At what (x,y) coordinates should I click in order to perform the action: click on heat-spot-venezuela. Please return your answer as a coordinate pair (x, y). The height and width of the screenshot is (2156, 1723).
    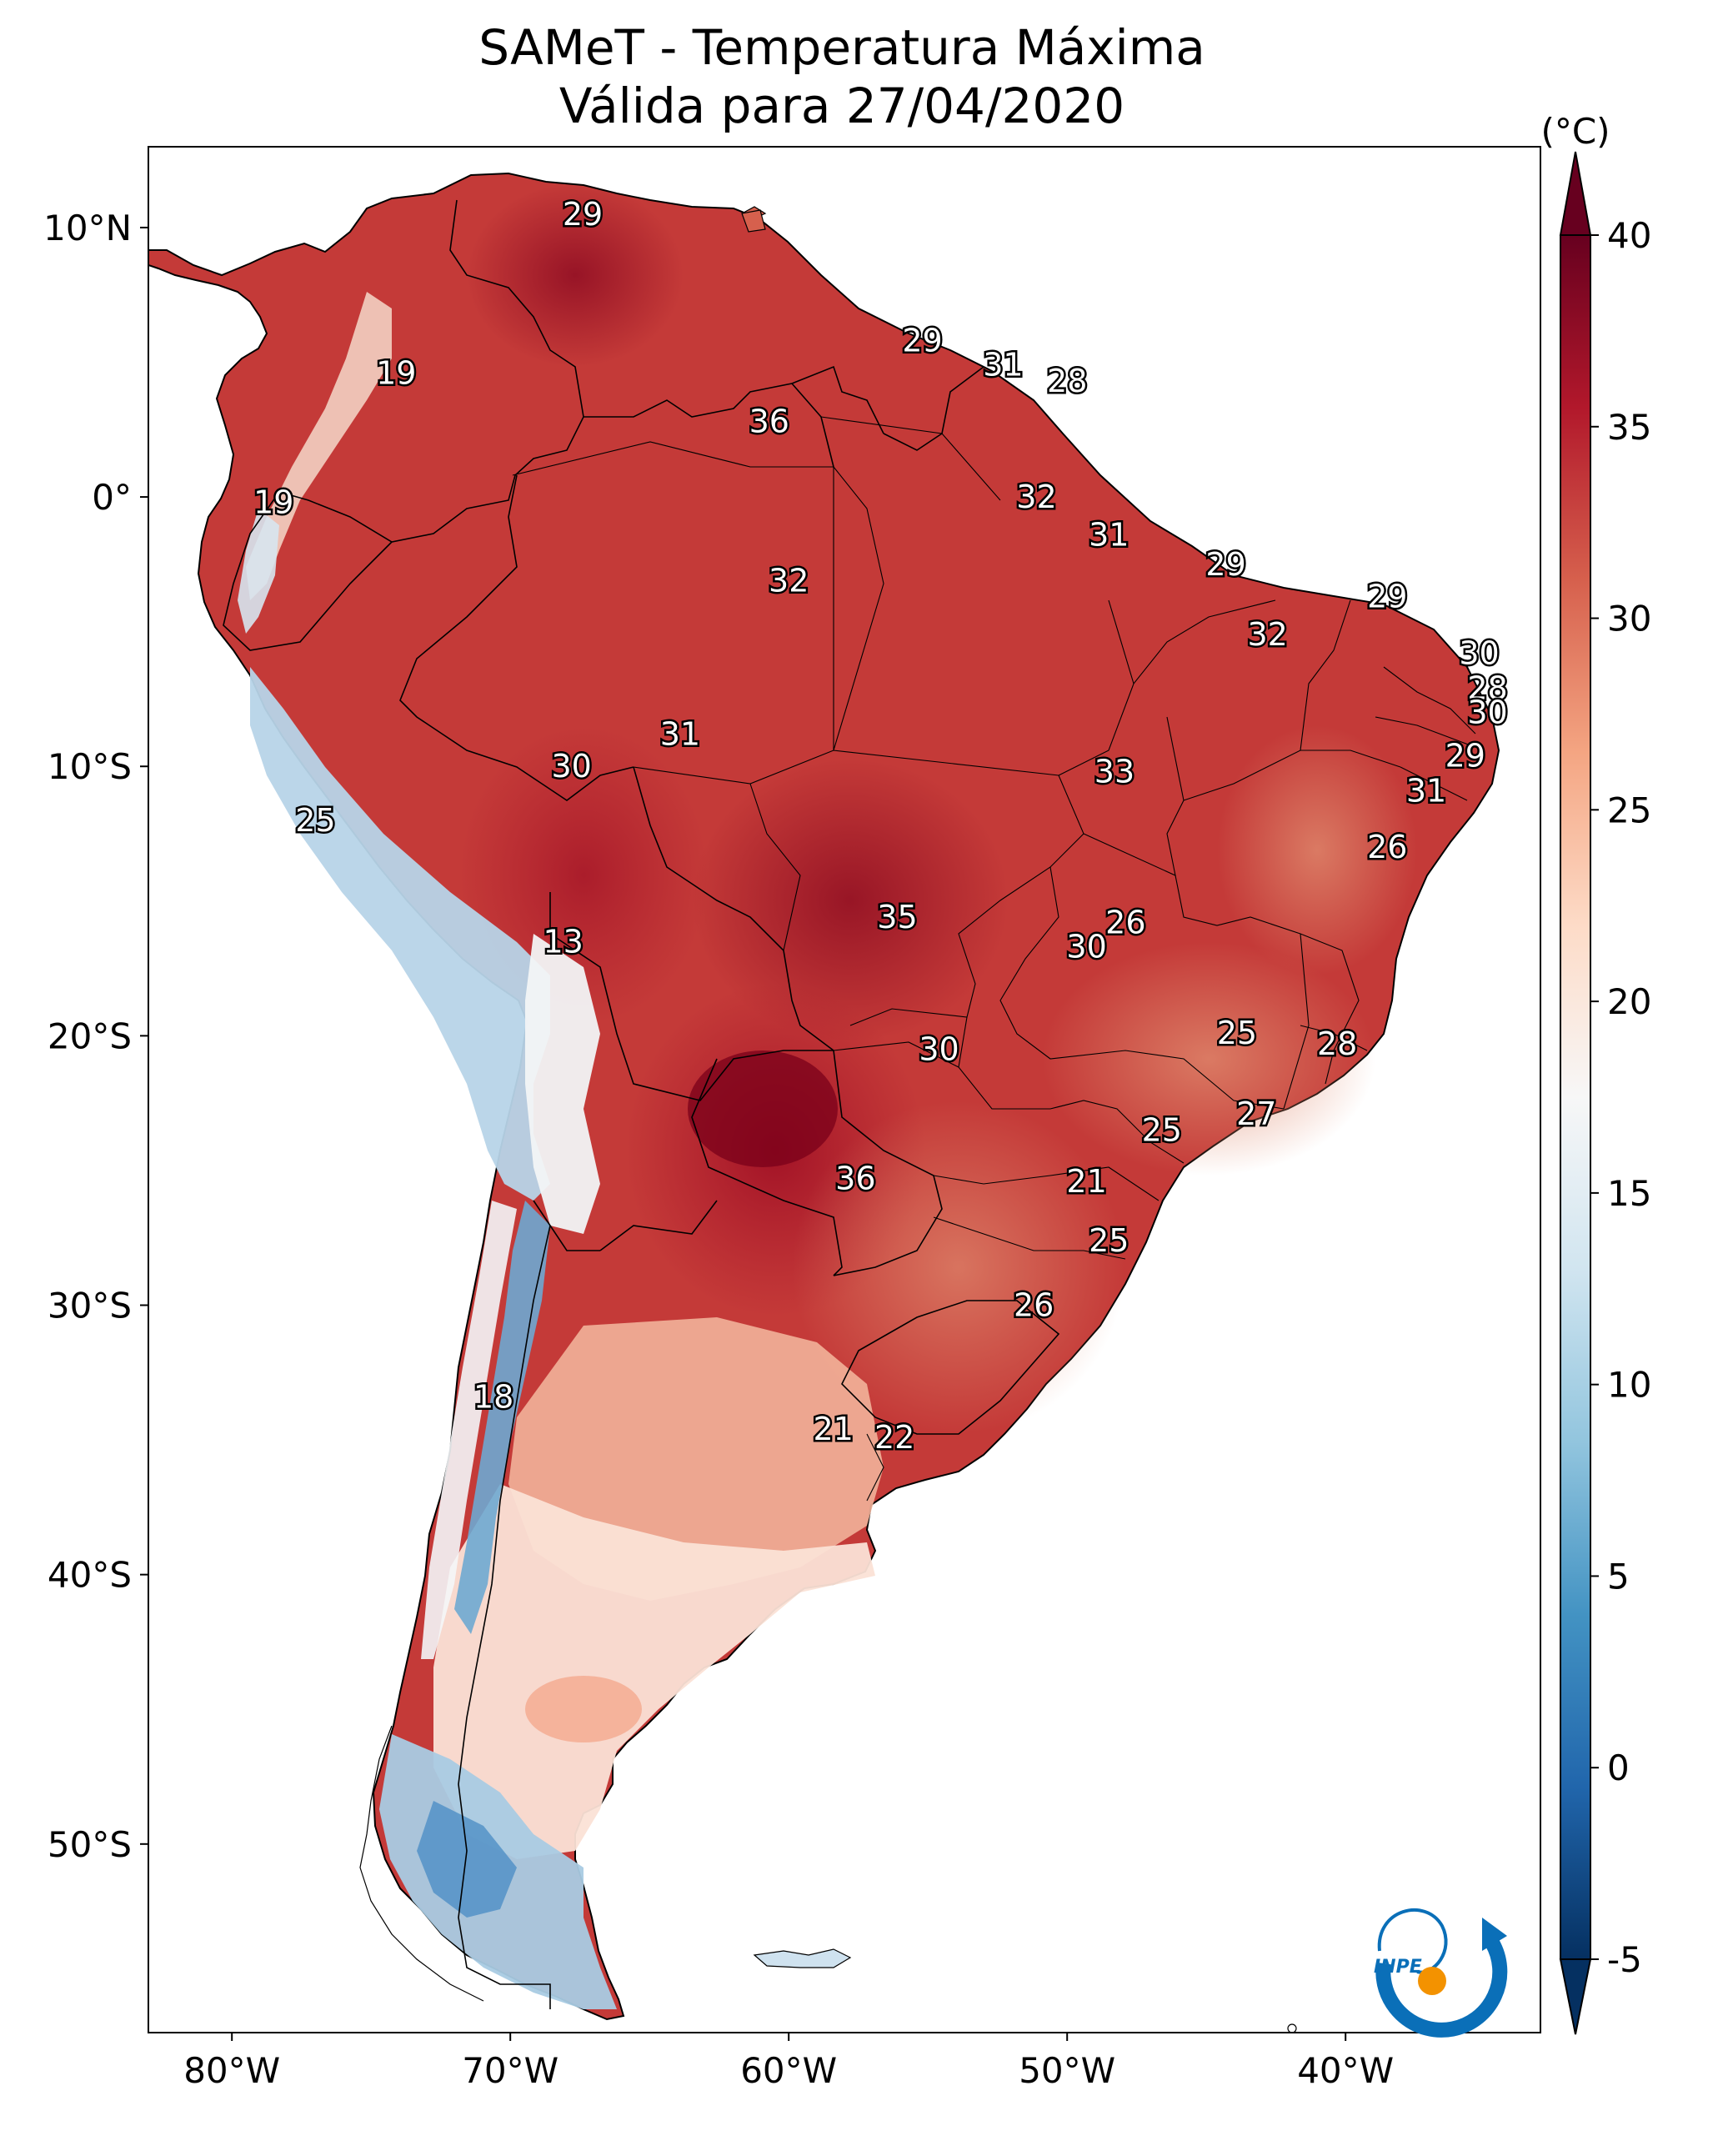
    Looking at the image, I should click on (575, 275).